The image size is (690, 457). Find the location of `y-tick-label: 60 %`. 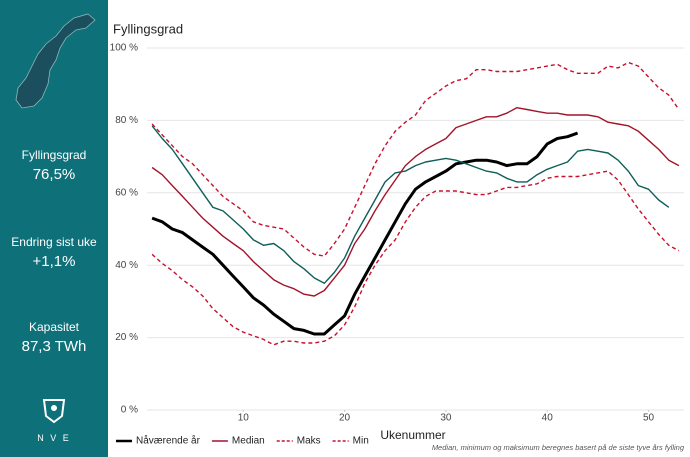

y-tick-label: 60 % is located at coordinates (126, 192).